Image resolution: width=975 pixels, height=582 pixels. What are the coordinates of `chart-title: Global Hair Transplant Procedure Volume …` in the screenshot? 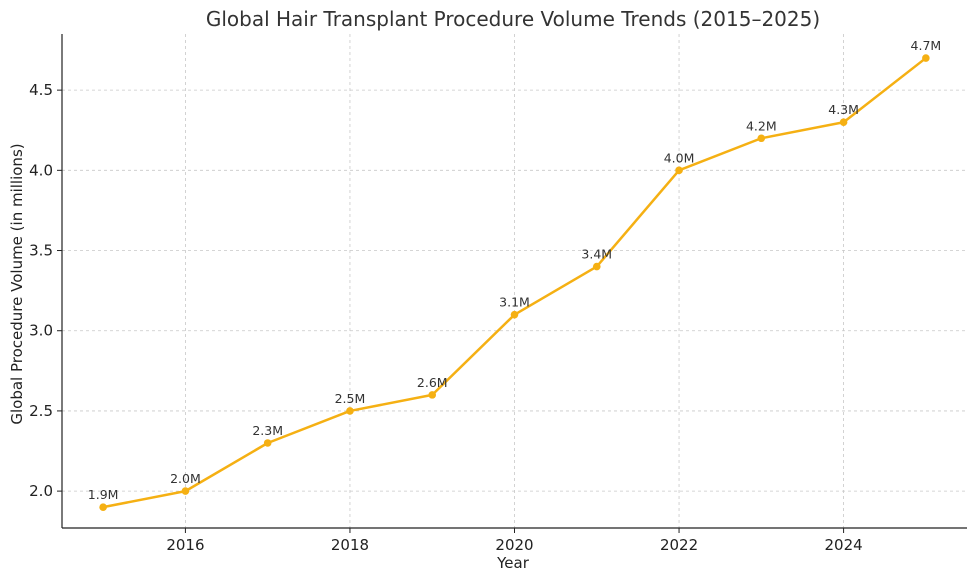 It's located at (513, 19).